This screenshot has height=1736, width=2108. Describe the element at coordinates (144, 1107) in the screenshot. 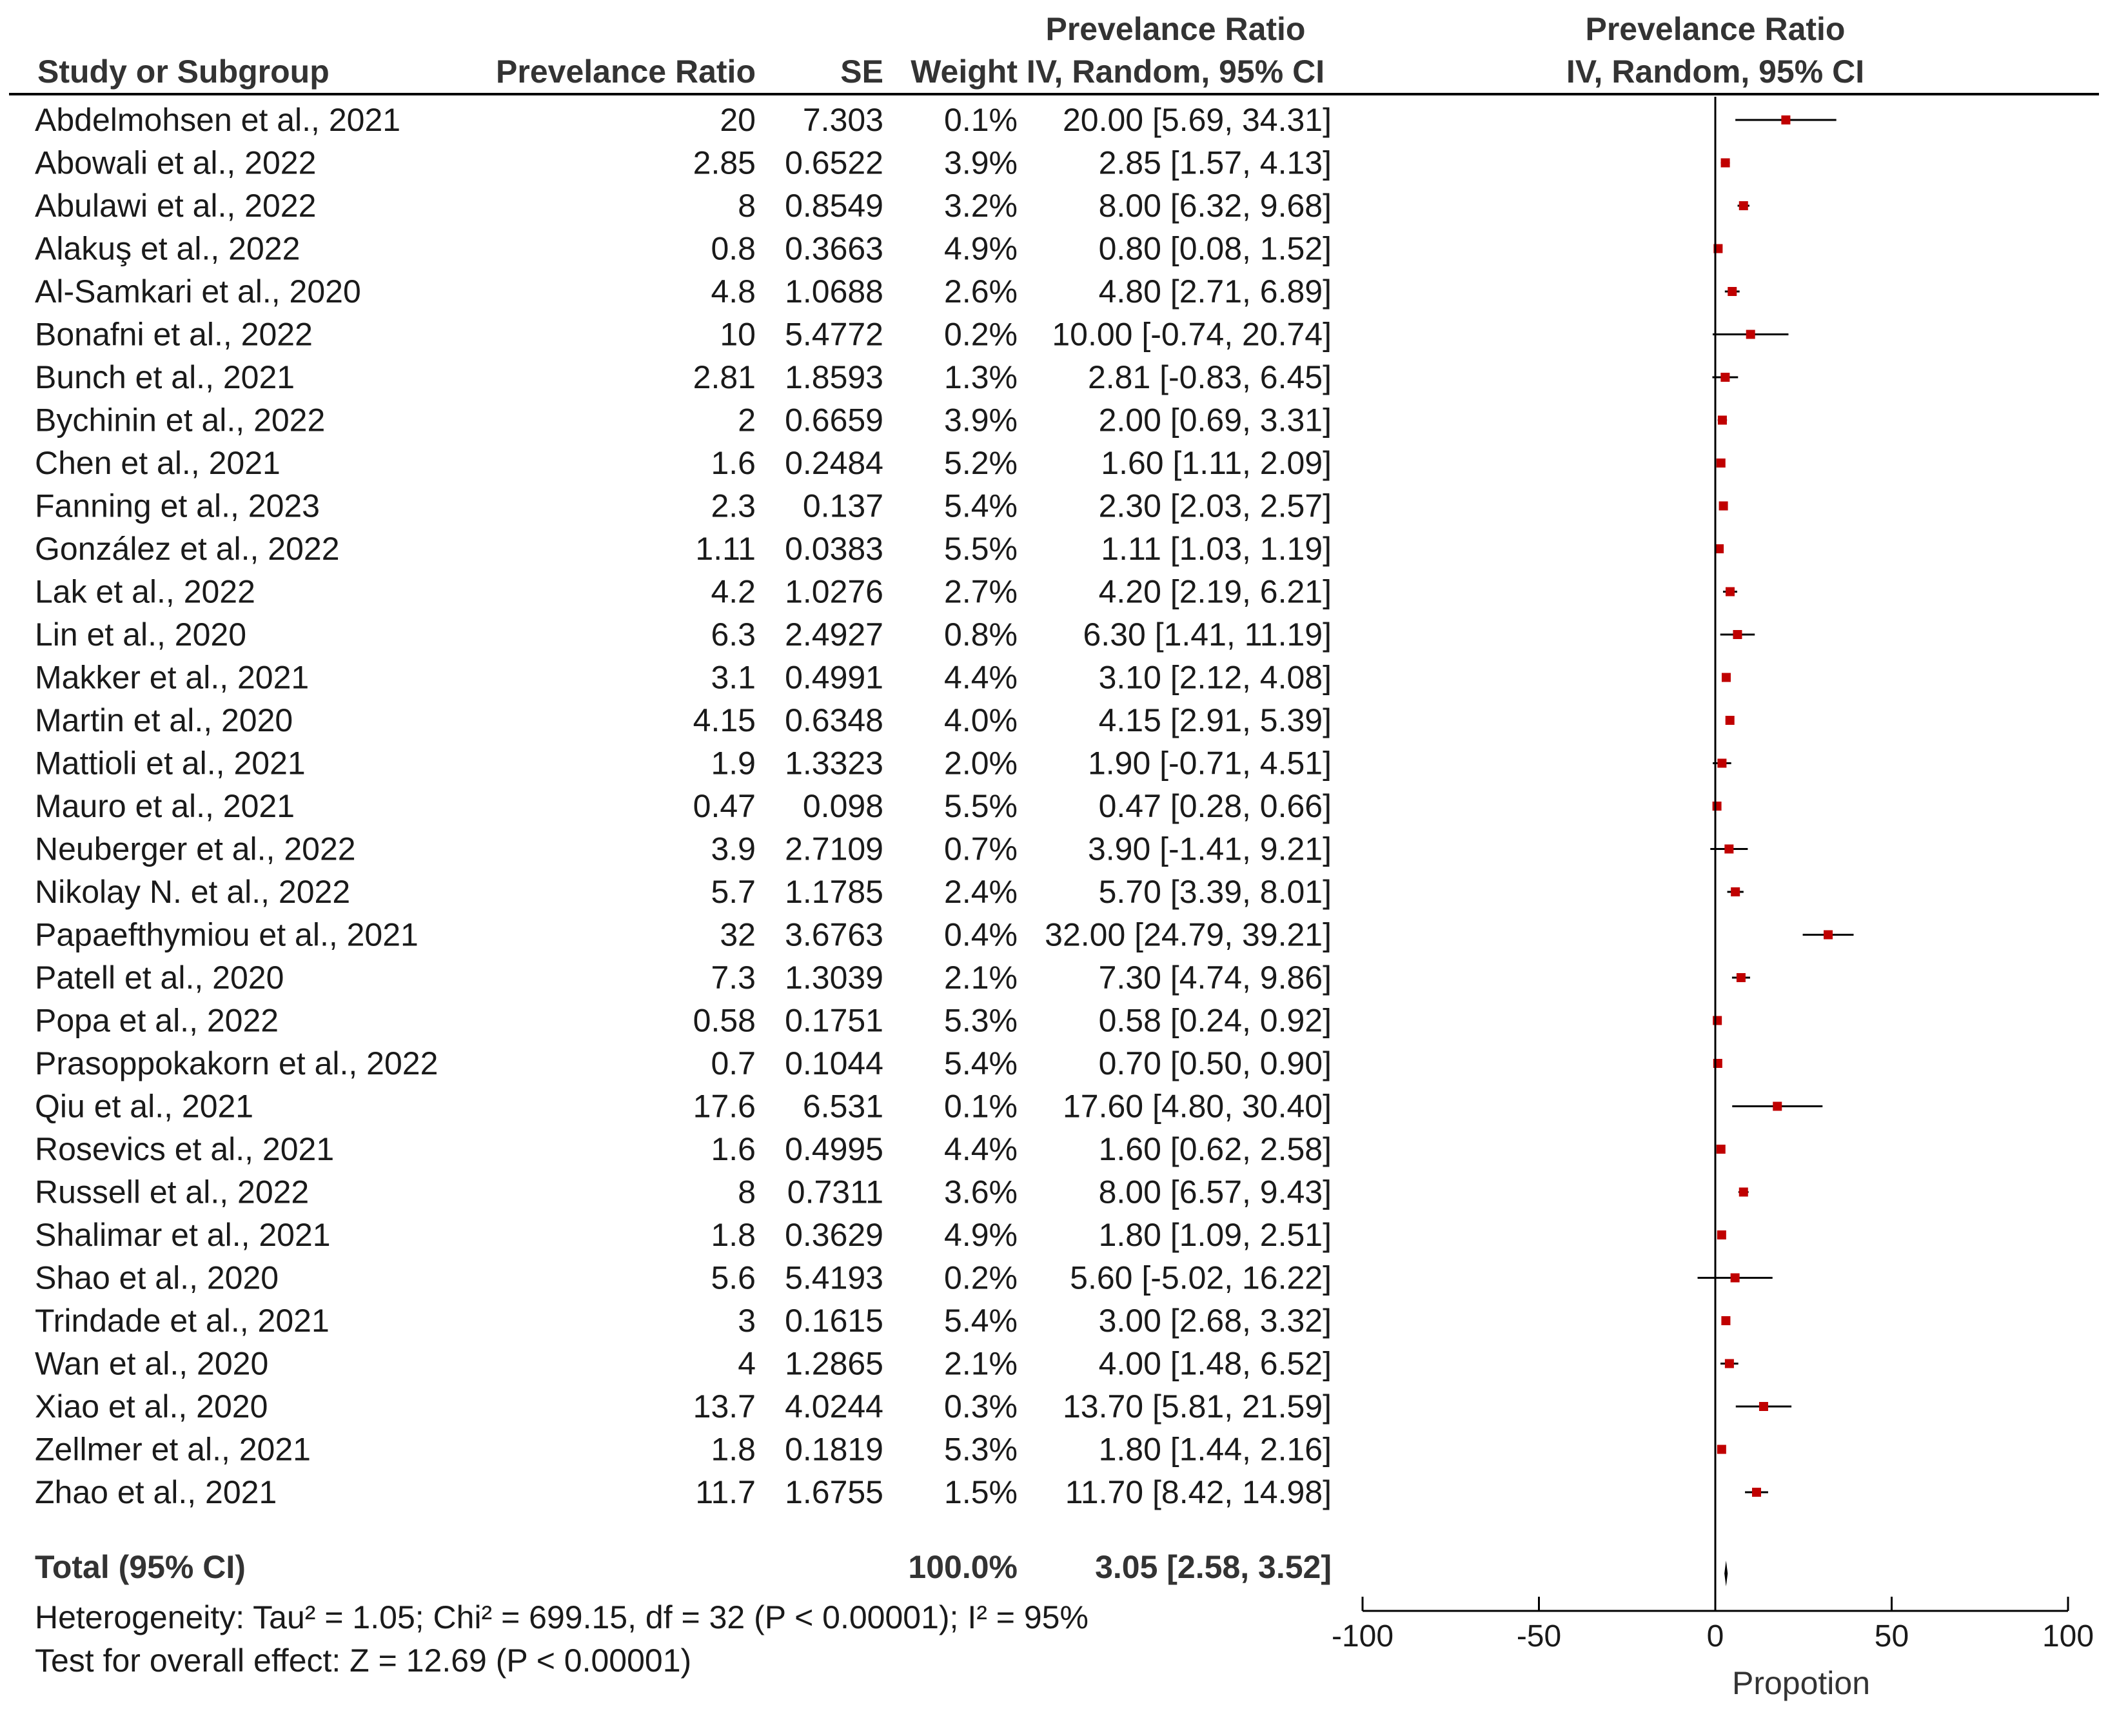

I see `study-name: Qiu et al., 2021` at that location.